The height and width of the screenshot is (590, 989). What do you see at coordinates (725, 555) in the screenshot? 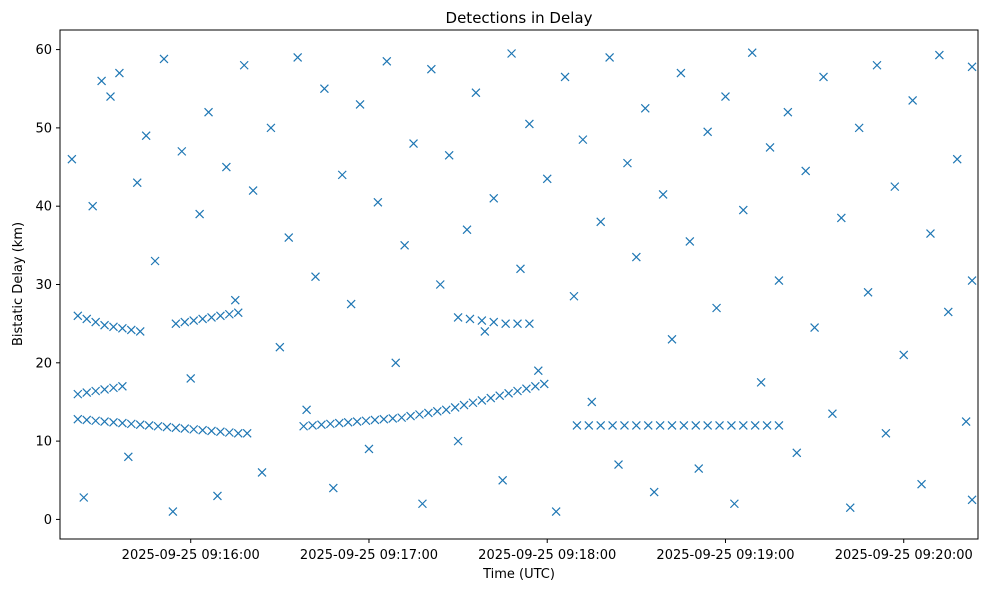
I see `x-tick-label: 2025-09-25 09:19:00` at bounding box center [725, 555].